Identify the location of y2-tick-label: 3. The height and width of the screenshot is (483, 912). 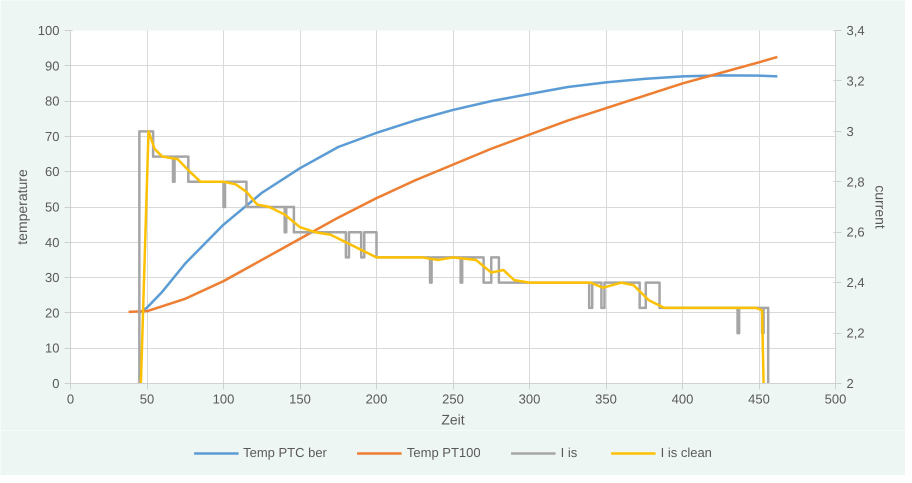
(850, 131).